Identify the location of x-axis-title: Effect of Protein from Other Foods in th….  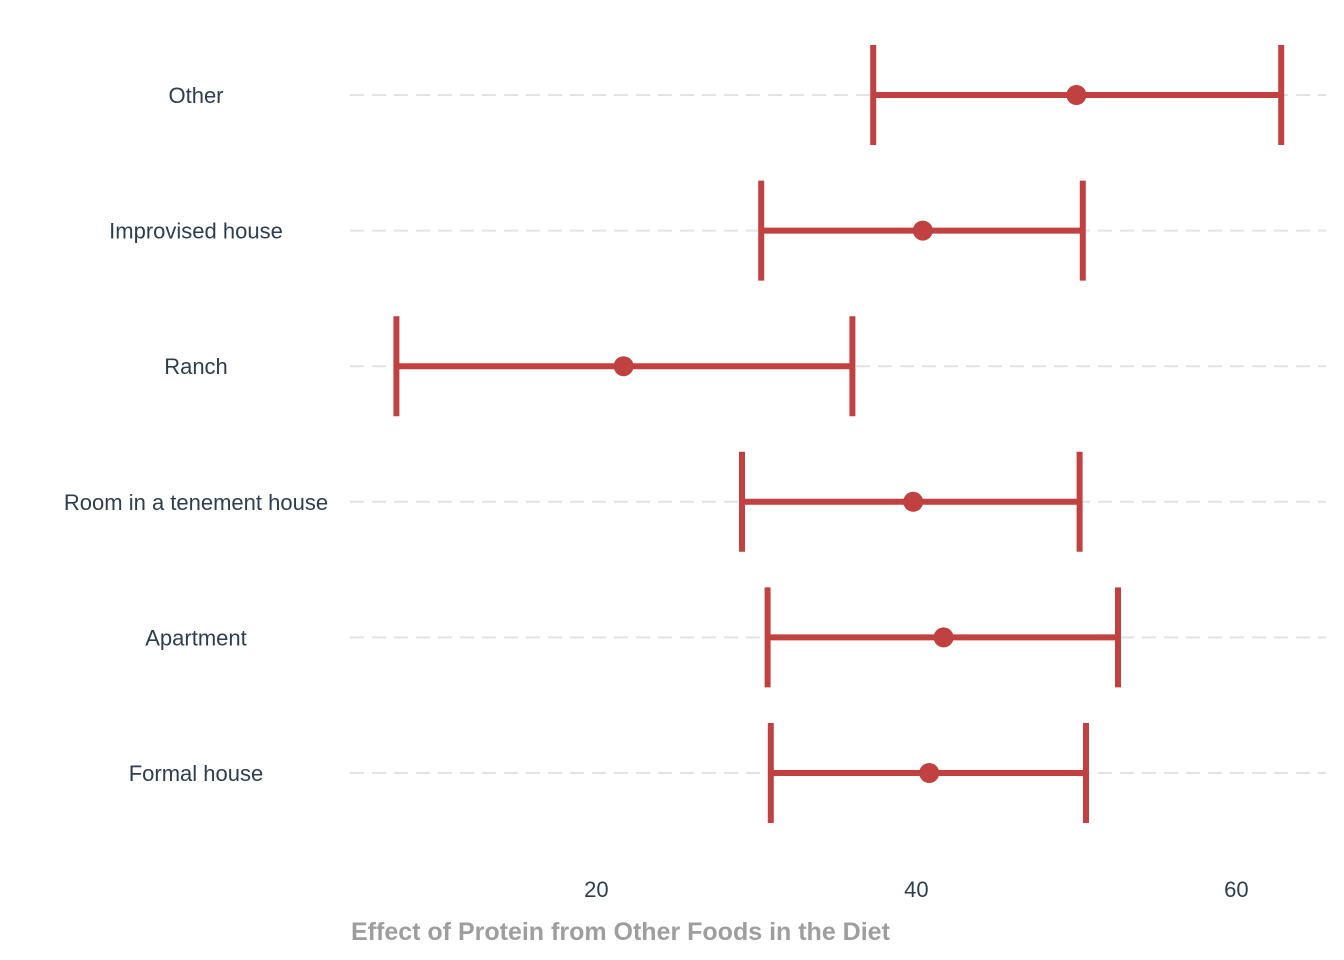
(621, 932).